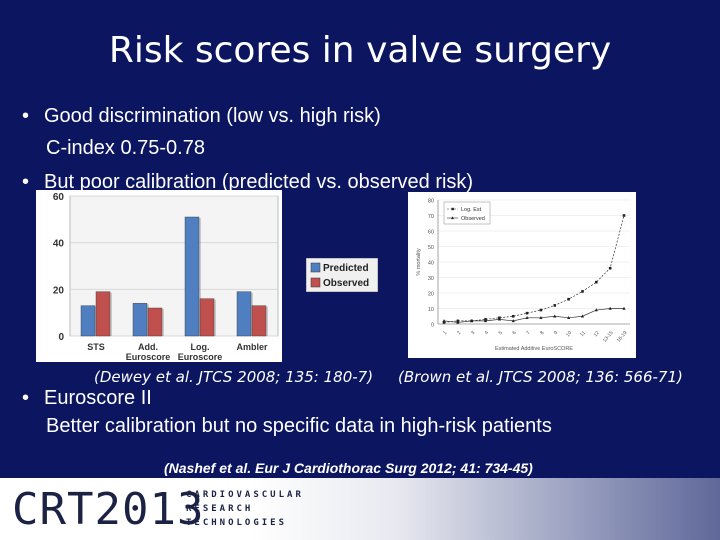 The image size is (720, 540). I want to click on bullet-euroscore2: • Euroscore II, so click(87, 398).